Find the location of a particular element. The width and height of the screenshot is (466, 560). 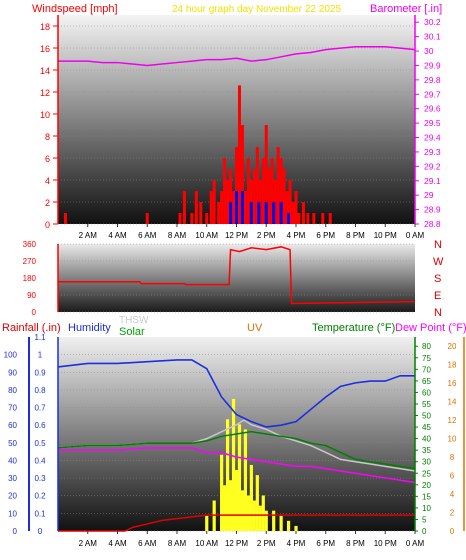

temp-tick-label: 15 is located at coordinates (426, 496).